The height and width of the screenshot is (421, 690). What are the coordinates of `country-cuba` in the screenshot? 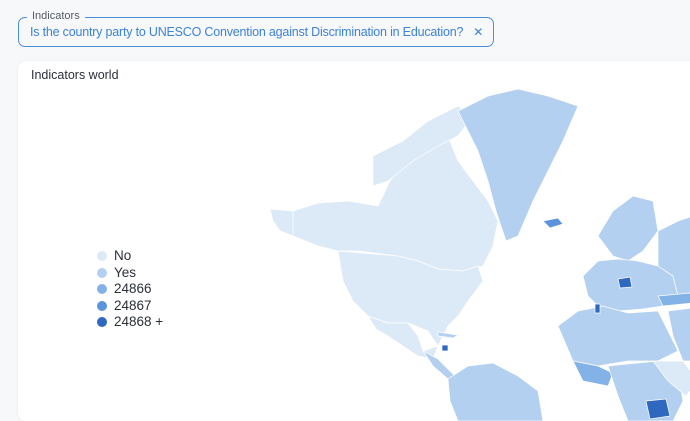 It's located at (448, 335).